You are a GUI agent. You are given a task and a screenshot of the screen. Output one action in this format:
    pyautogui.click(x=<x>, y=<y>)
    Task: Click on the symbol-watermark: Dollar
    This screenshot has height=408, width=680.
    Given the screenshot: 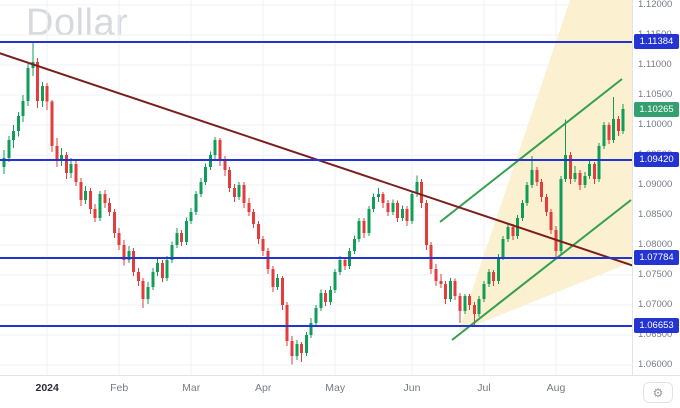 What is the action you would take?
    pyautogui.click(x=77, y=23)
    